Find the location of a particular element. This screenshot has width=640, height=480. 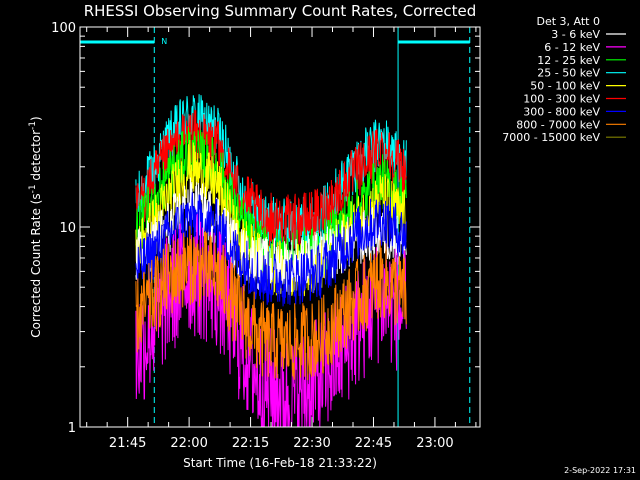

x-tick-label-2: 22:15 is located at coordinates (250, 443).